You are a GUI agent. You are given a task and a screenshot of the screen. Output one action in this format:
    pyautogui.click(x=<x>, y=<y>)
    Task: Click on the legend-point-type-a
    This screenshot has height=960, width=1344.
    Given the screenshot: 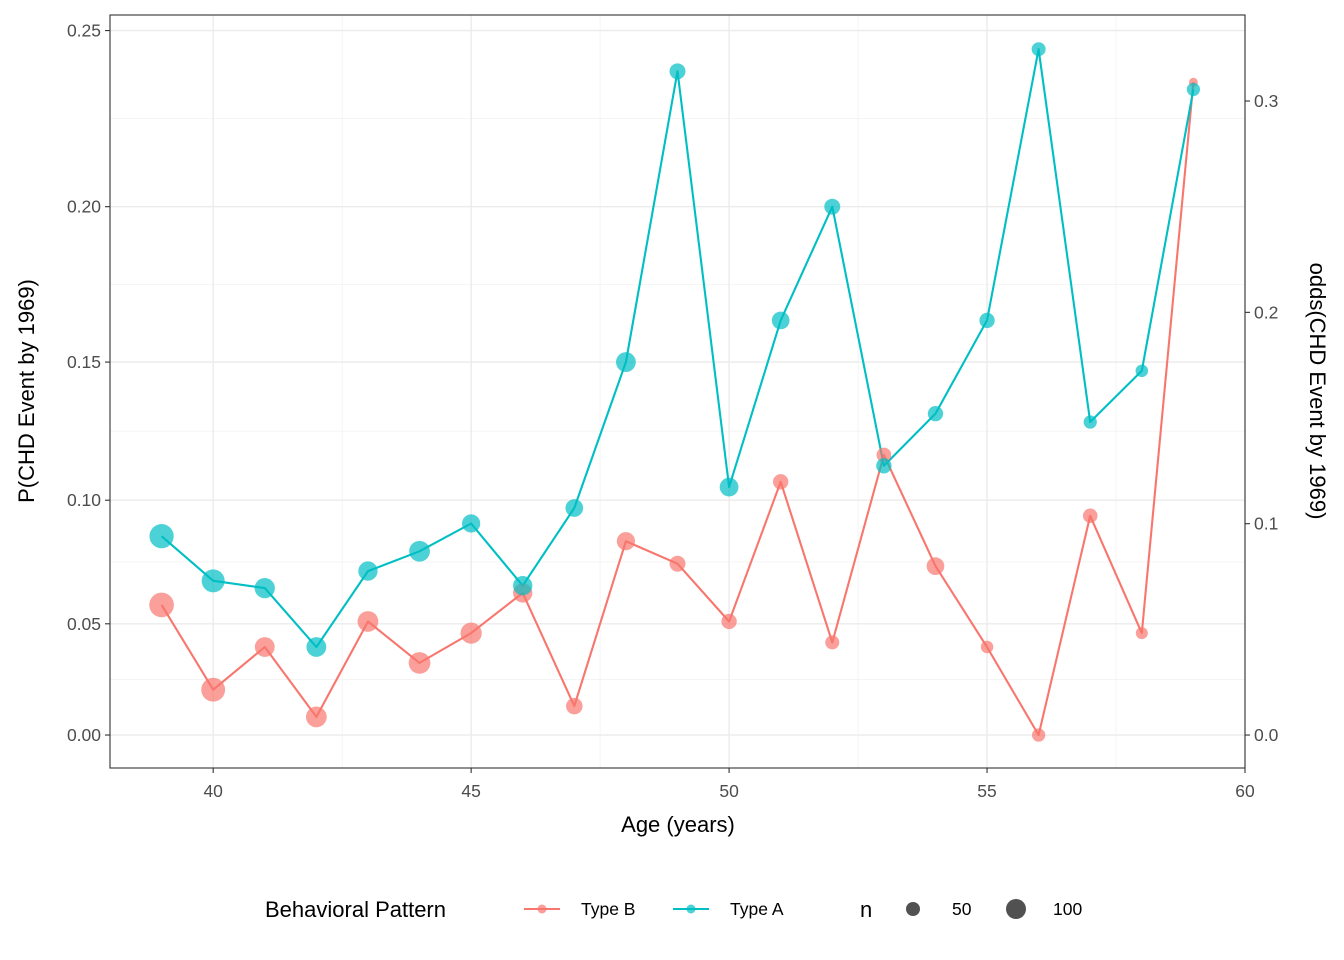 What is the action you would take?
    pyautogui.click(x=691, y=909)
    